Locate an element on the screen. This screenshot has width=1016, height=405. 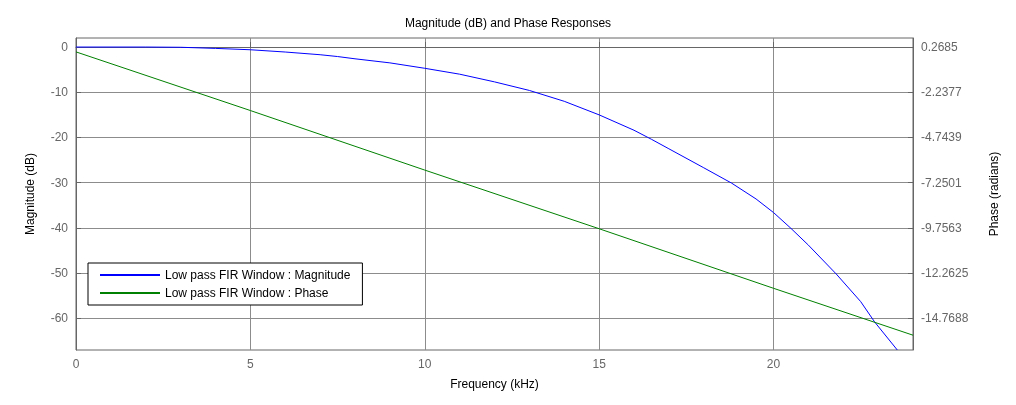
y-tick-label: -60 is located at coordinates (59, 318).